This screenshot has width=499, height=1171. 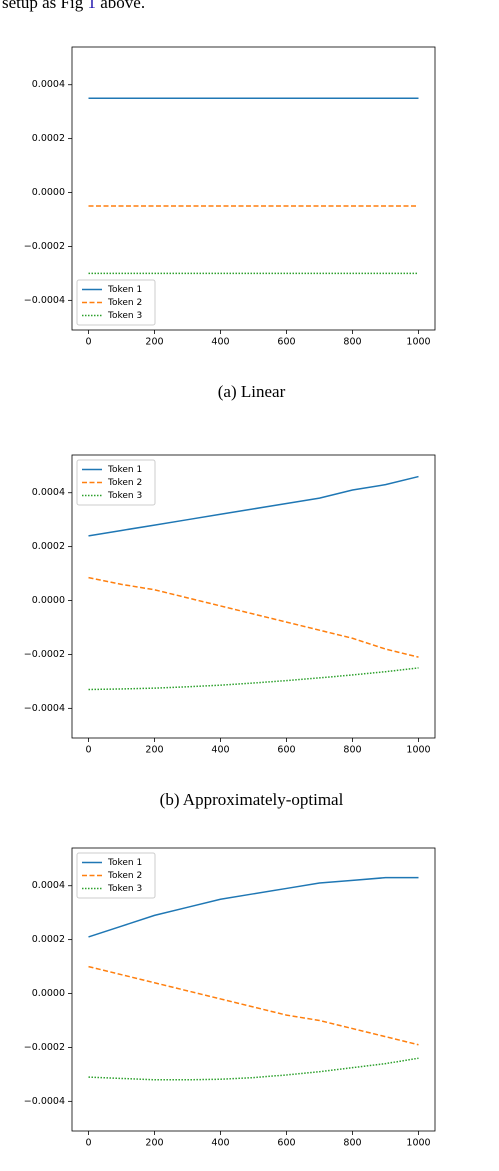 What do you see at coordinates (252, 391) in the screenshot?
I see `caption: (a) Linear` at bounding box center [252, 391].